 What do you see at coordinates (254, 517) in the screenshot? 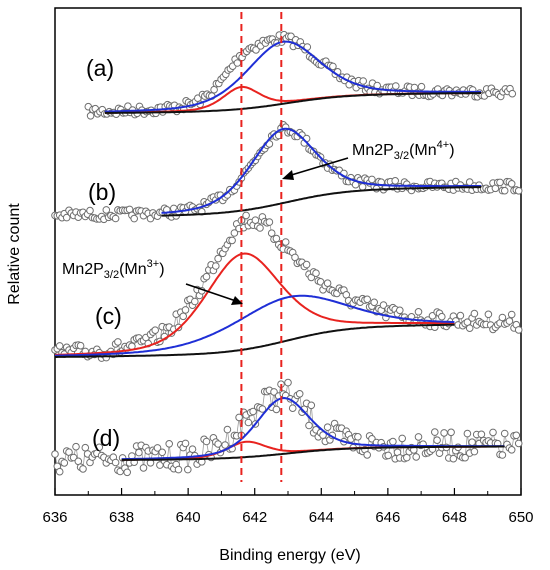
I see `x-tick-label: 642` at bounding box center [254, 517].